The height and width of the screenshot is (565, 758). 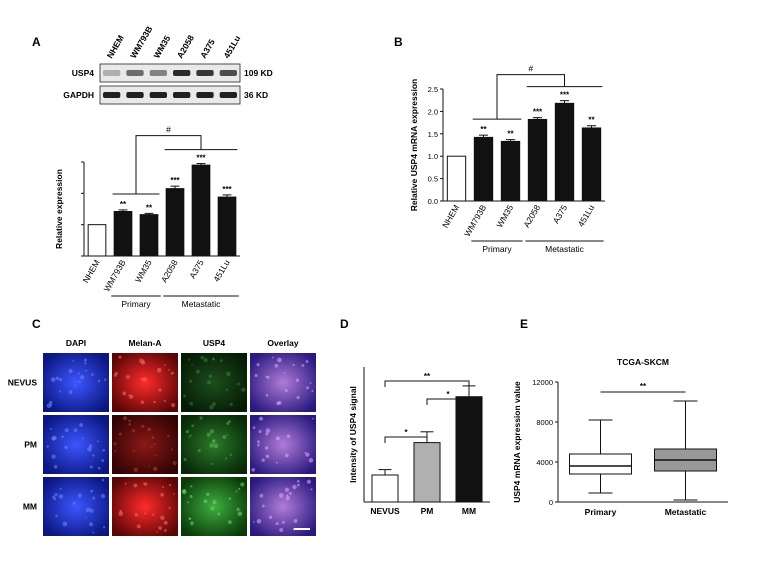 I want to click on blot-lane-label: WM35, so click(x=161, y=46).